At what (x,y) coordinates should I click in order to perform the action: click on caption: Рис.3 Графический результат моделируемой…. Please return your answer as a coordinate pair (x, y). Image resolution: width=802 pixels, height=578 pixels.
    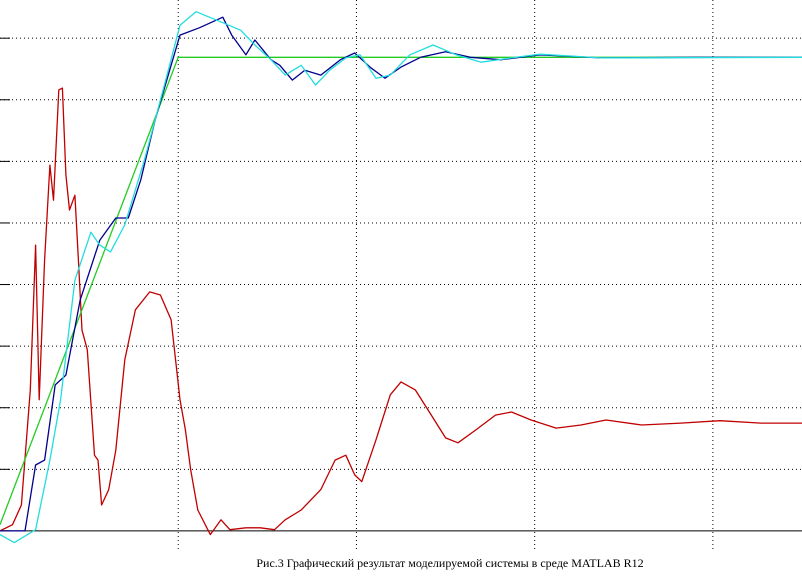
    Looking at the image, I should click on (449, 563).